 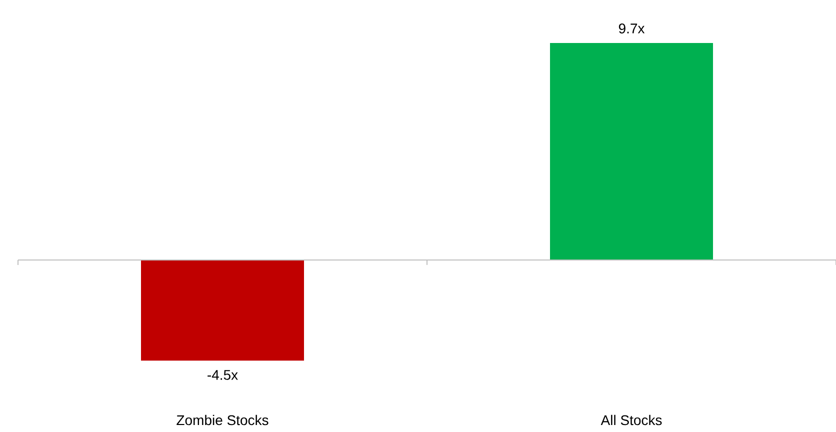 I want to click on data-label: 9.7x, so click(x=631, y=29).